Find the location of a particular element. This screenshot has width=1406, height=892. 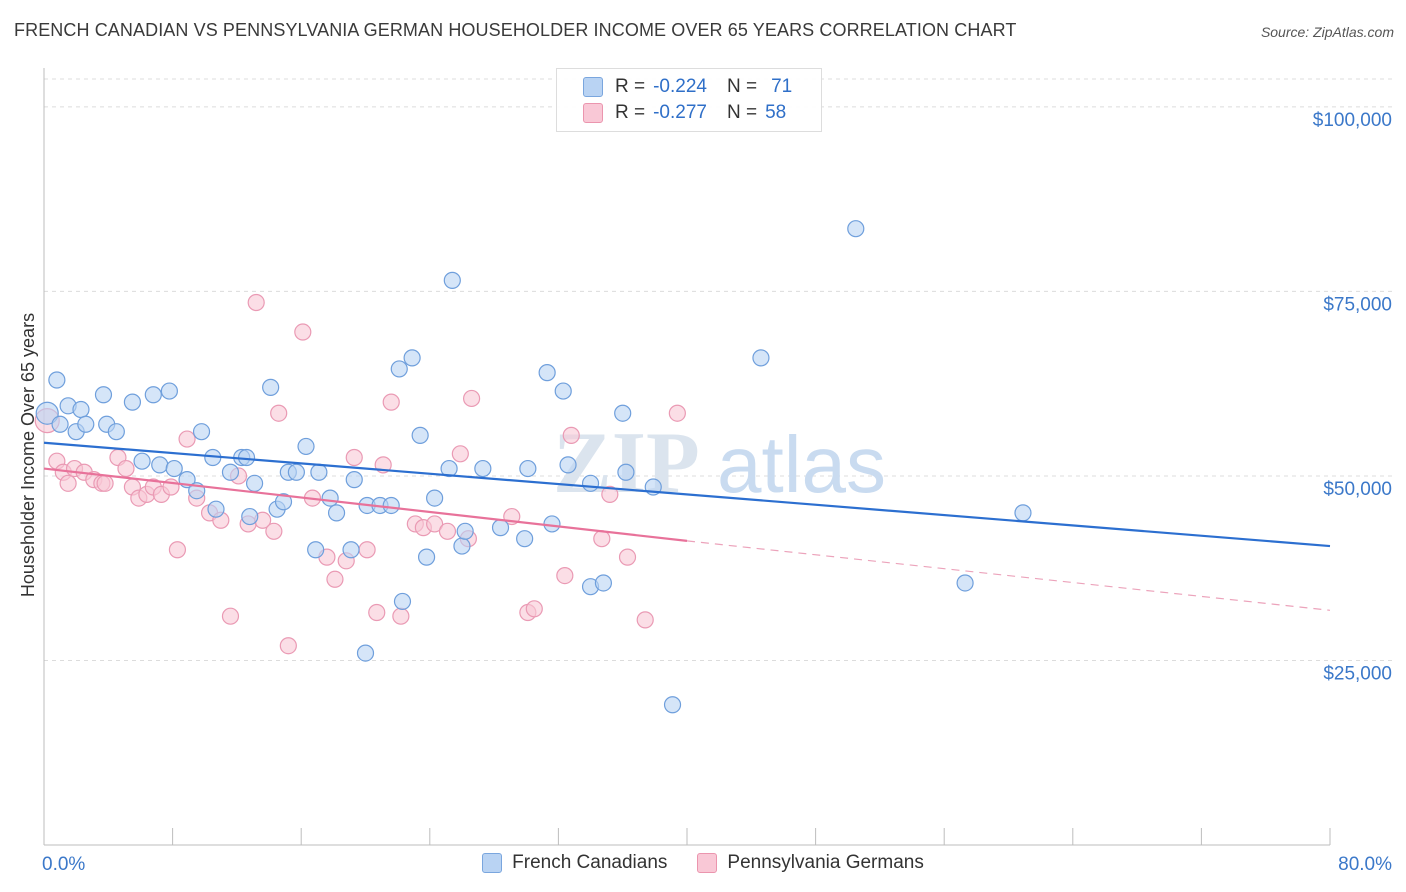

trend-line-pennsylvania-germans is located at coordinates (365, 504).